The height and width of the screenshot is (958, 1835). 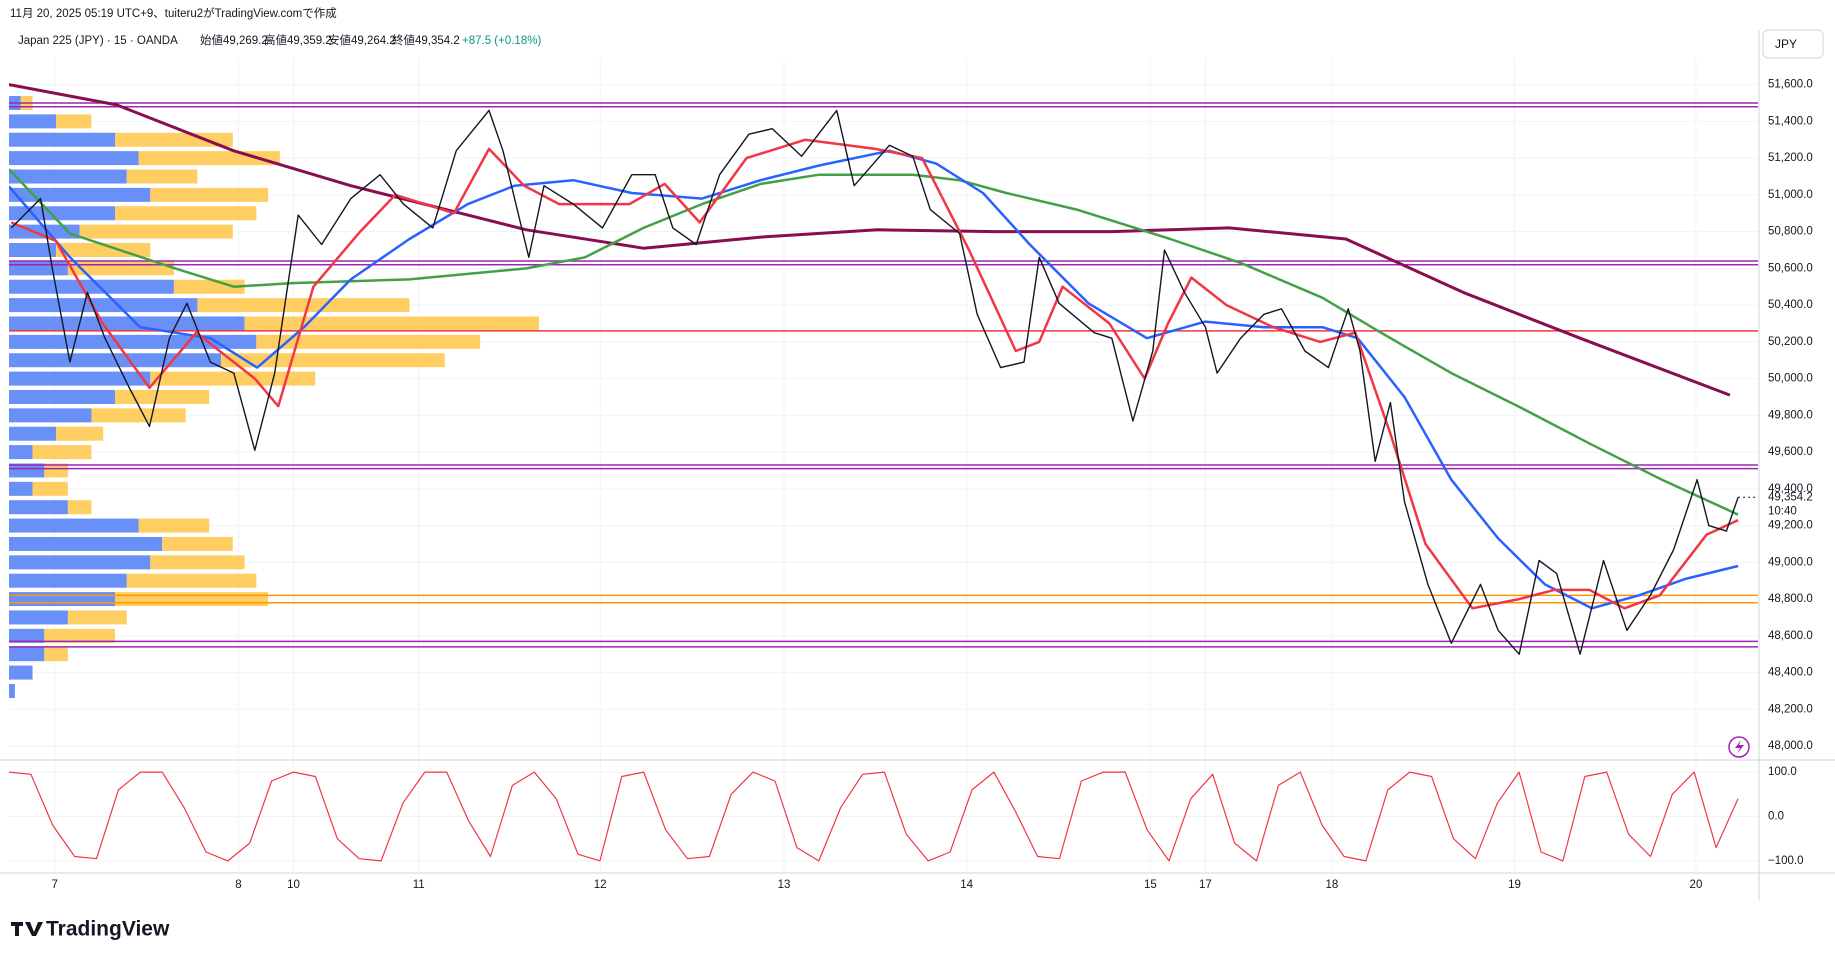 What do you see at coordinates (1739, 747) in the screenshot?
I see `alert-bolt` at bounding box center [1739, 747].